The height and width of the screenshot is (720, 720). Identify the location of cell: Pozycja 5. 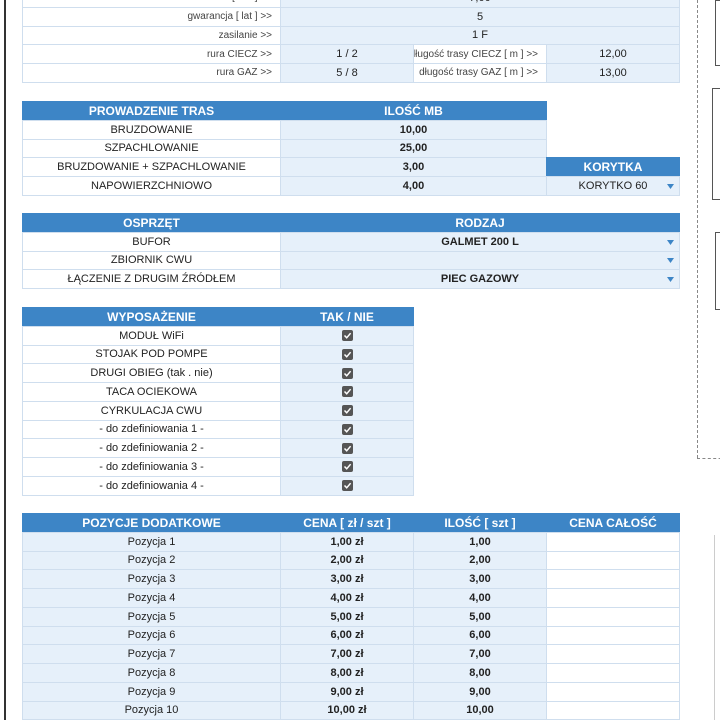
(151, 616).